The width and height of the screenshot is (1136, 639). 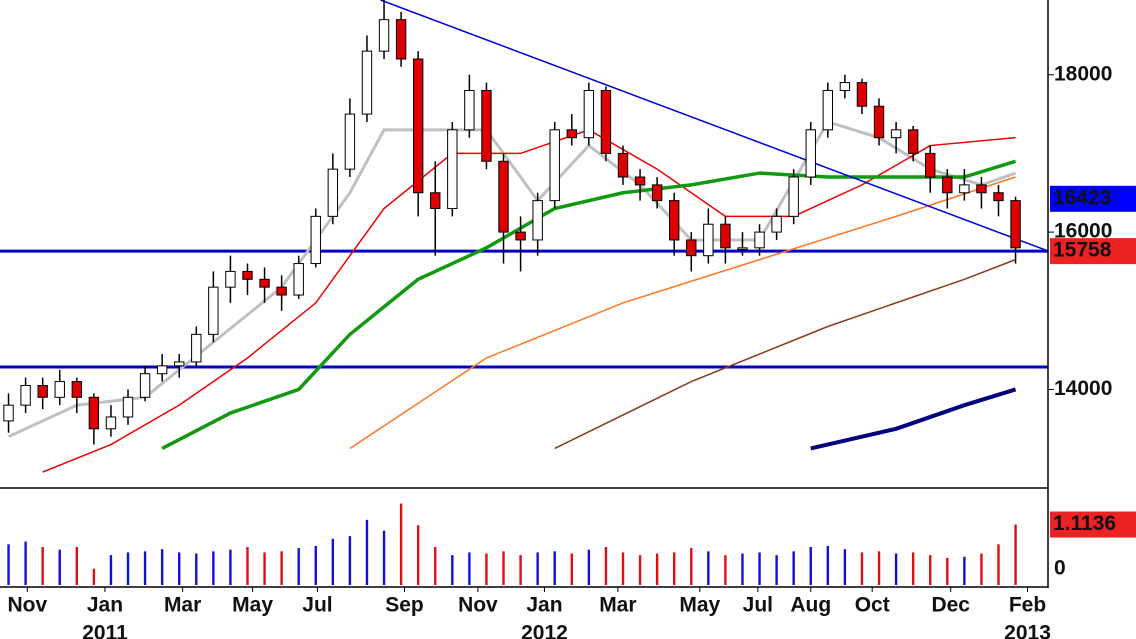 I want to click on price-marker-label: 16423, so click(x=1082, y=197).